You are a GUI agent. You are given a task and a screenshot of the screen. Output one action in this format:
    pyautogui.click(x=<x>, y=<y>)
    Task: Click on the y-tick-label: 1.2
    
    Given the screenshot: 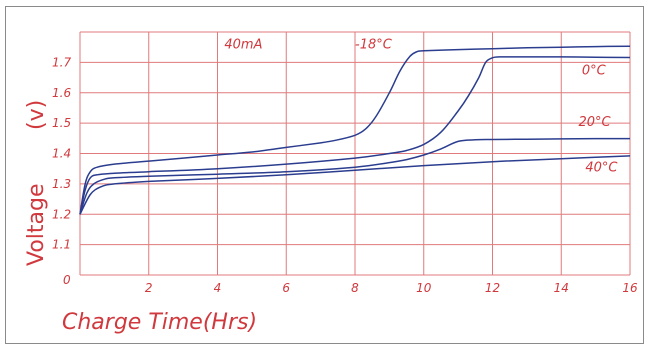 What is the action you would take?
    pyautogui.click(x=61, y=214)
    